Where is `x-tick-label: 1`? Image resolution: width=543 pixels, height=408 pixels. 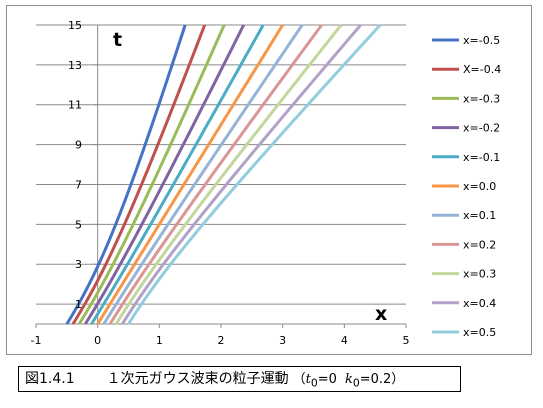
x-tick-label: 1 is located at coordinates (159, 340).